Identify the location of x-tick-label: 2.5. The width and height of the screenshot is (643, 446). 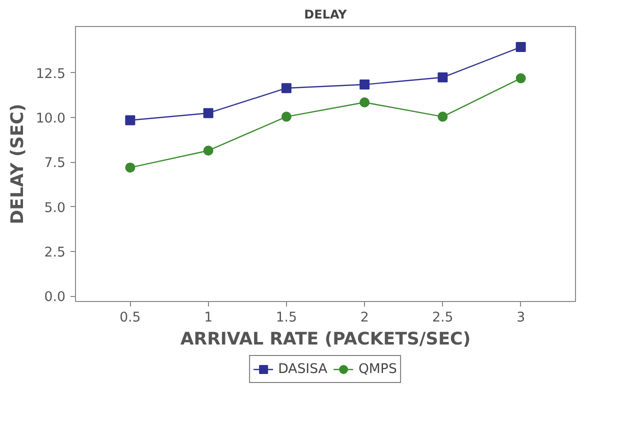
(443, 318).